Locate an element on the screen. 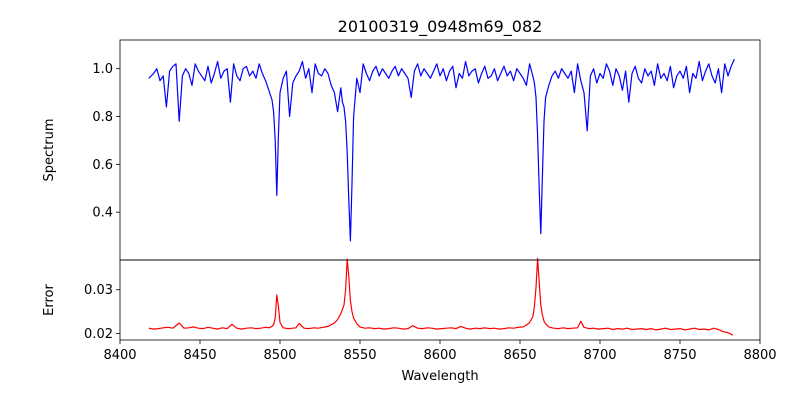 The image size is (800, 400). xtick-label: 8600 is located at coordinates (439, 355).